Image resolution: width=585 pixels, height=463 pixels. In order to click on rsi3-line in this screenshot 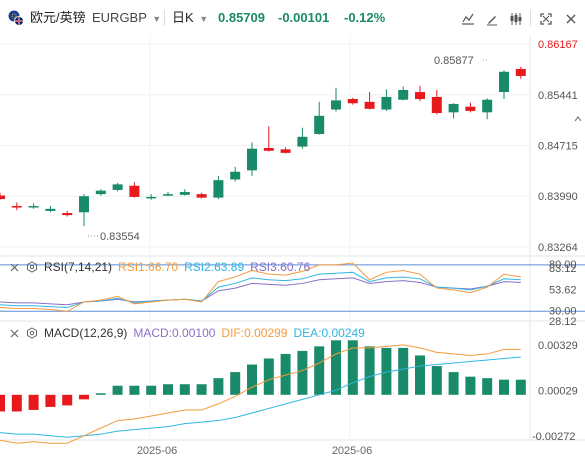, I will do `click(260, 291)`.